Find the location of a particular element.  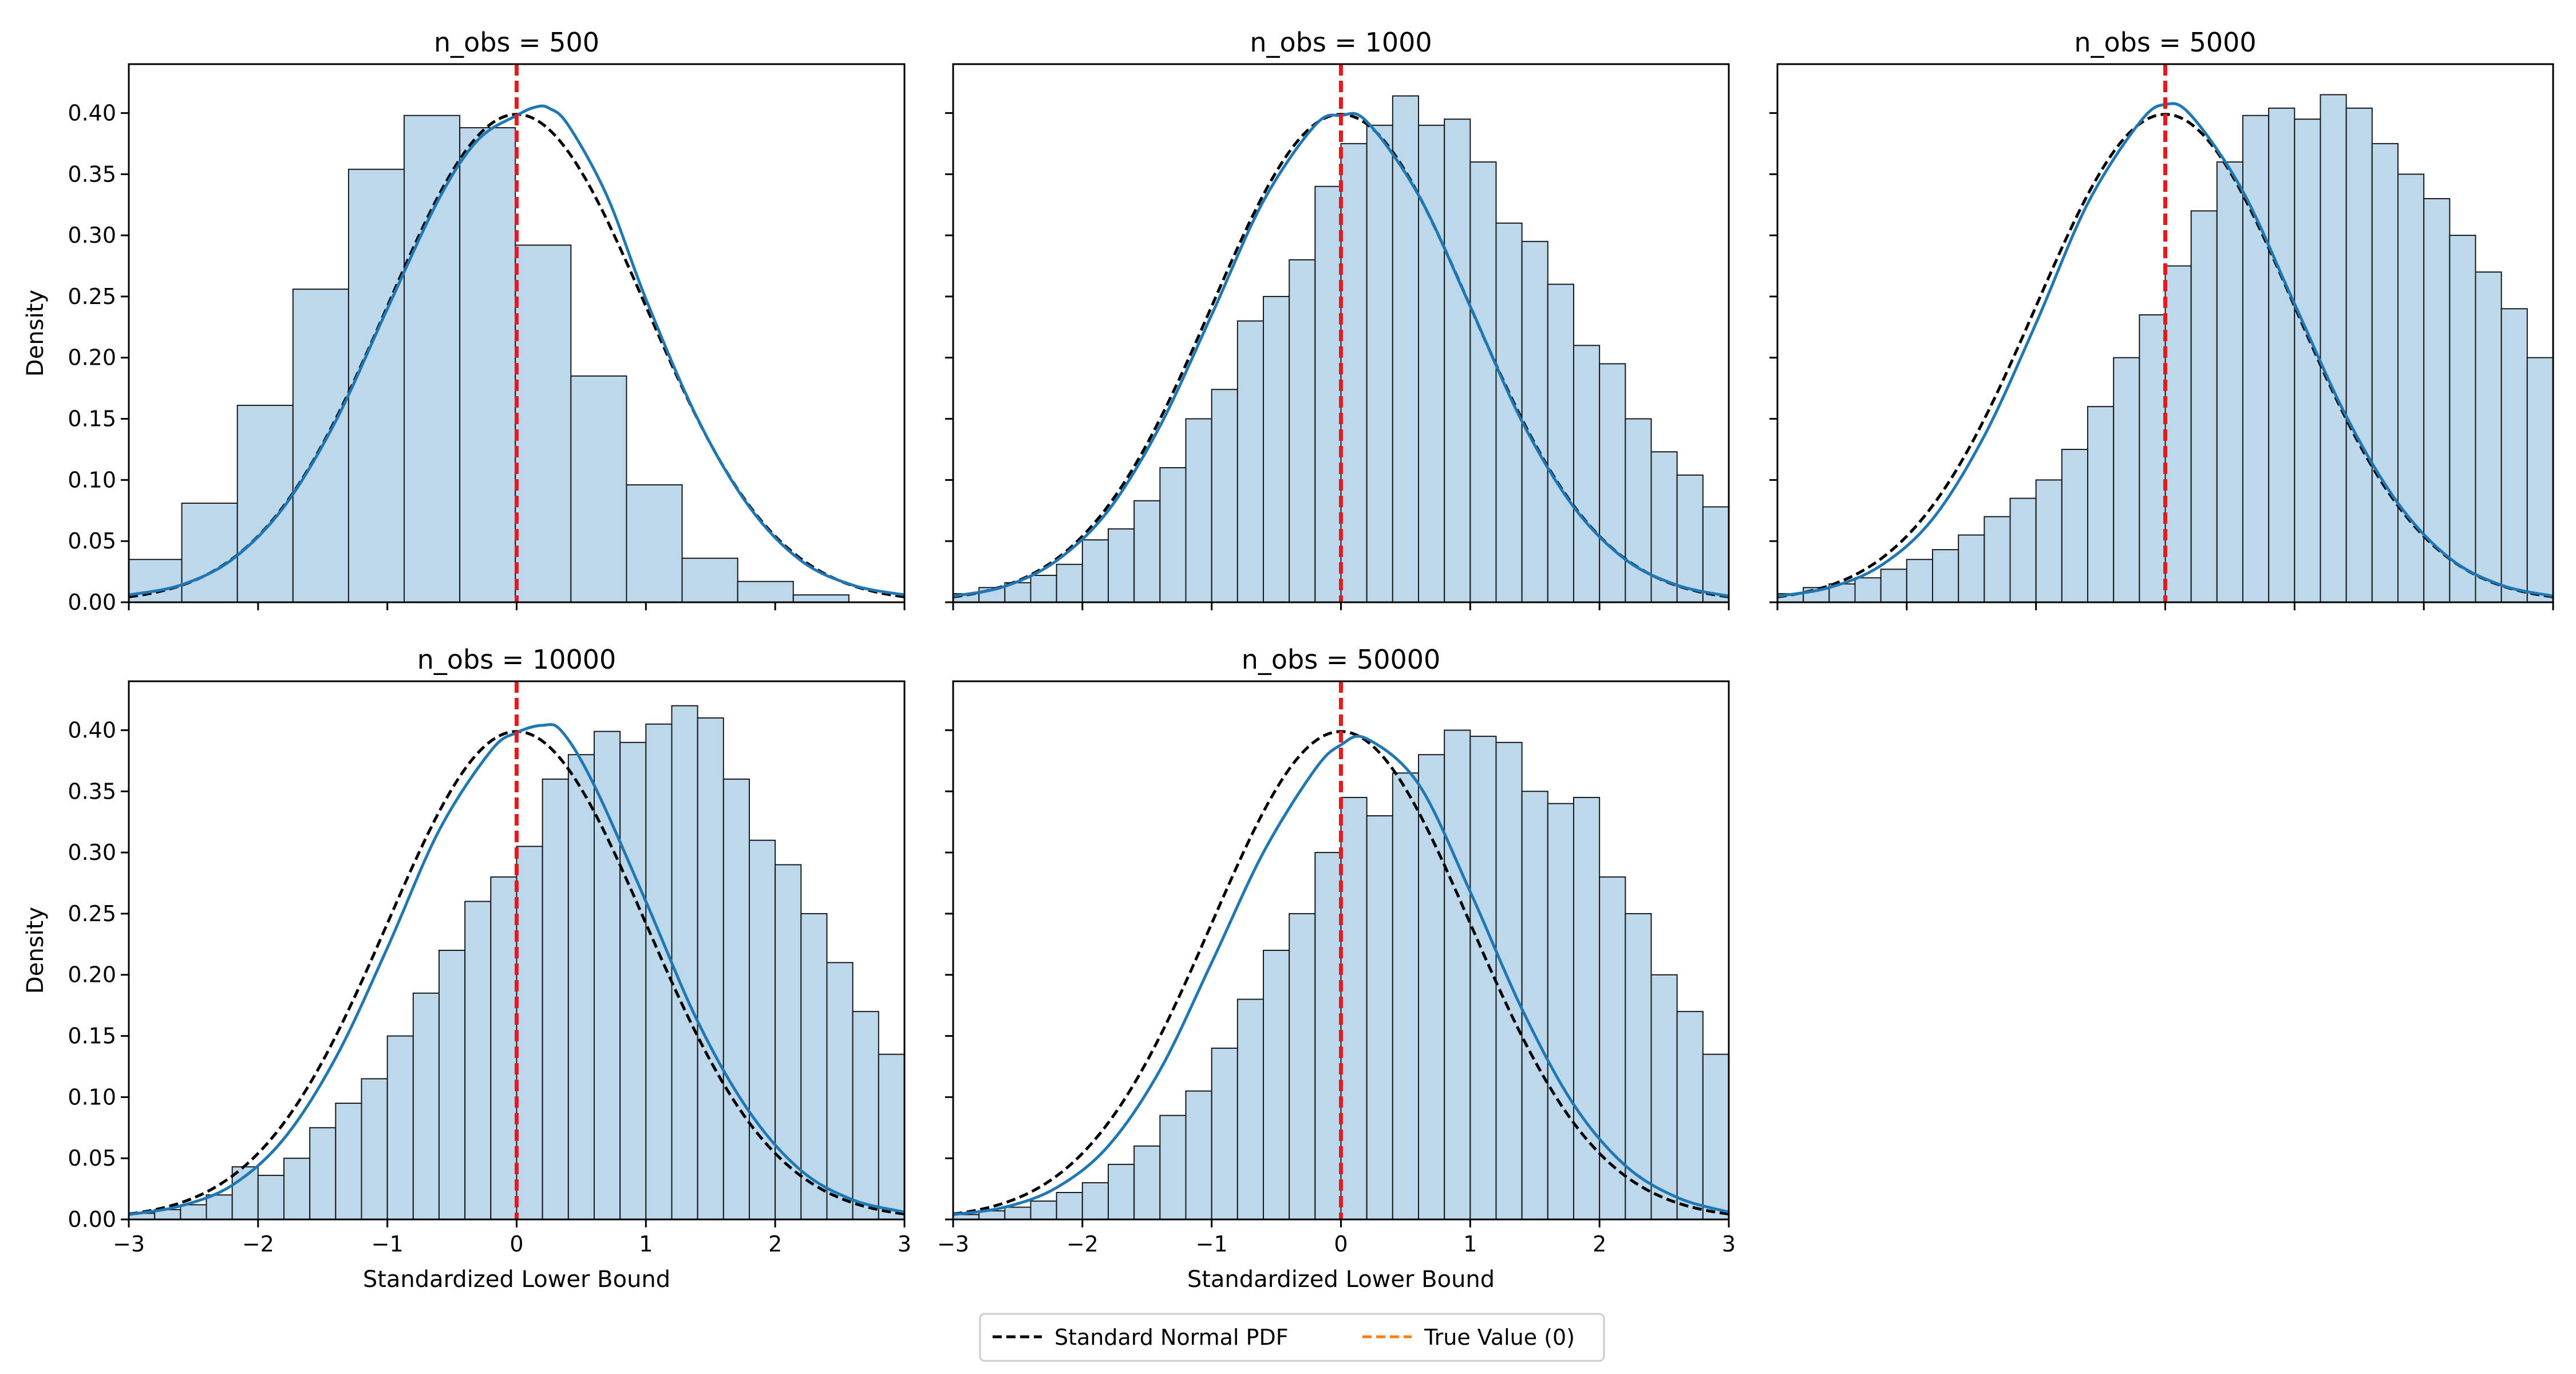

x-tick-label: 2 is located at coordinates (775, 1244).